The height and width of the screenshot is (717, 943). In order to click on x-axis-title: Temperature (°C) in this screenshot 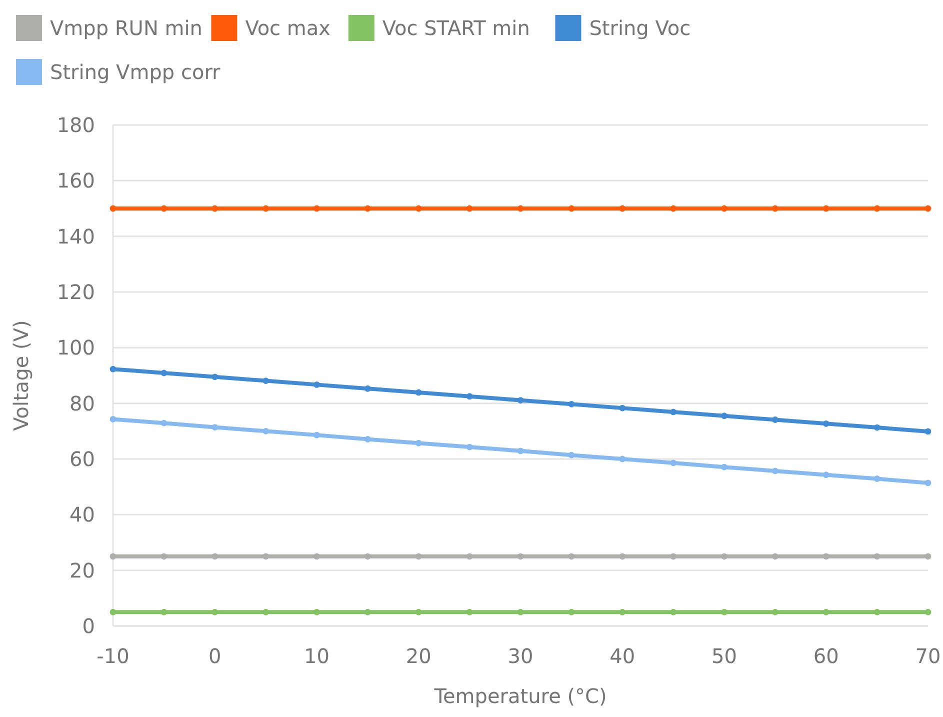, I will do `click(520, 696)`.